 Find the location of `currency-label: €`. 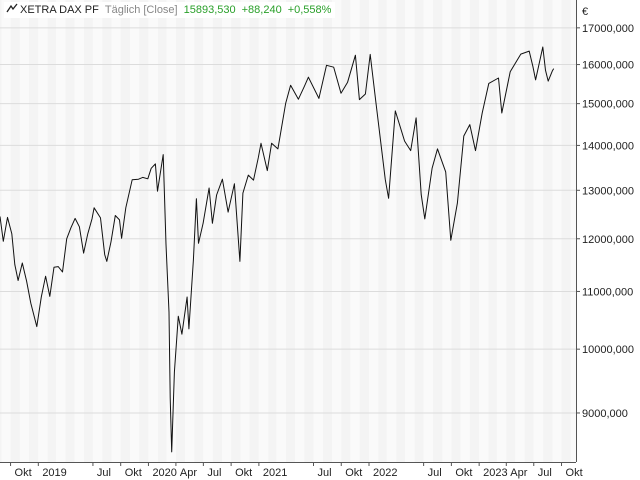

currency-label: € is located at coordinates (585, 12).